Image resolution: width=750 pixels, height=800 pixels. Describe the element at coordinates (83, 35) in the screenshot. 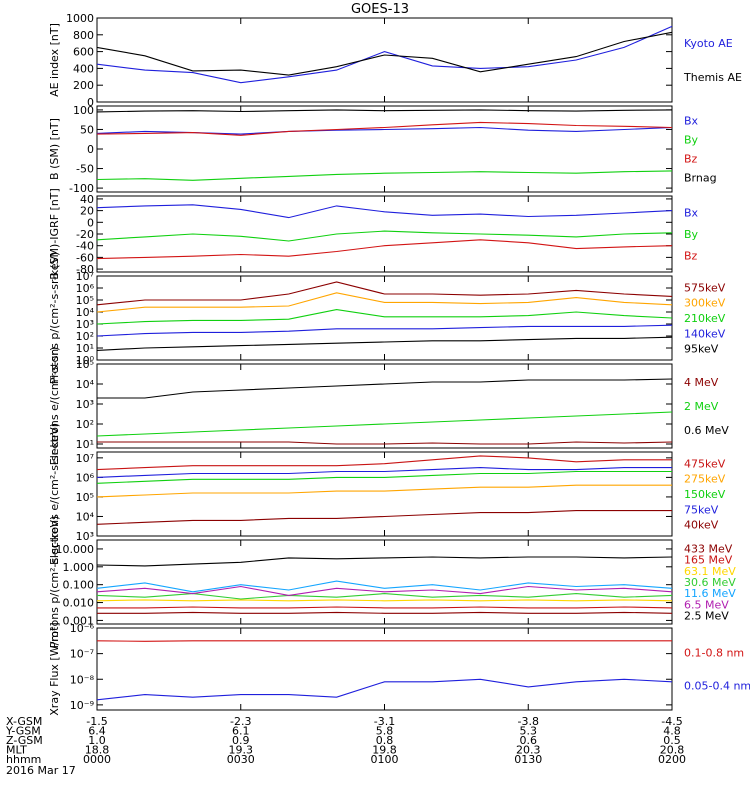

I see `y-tick-label: 800` at that location.